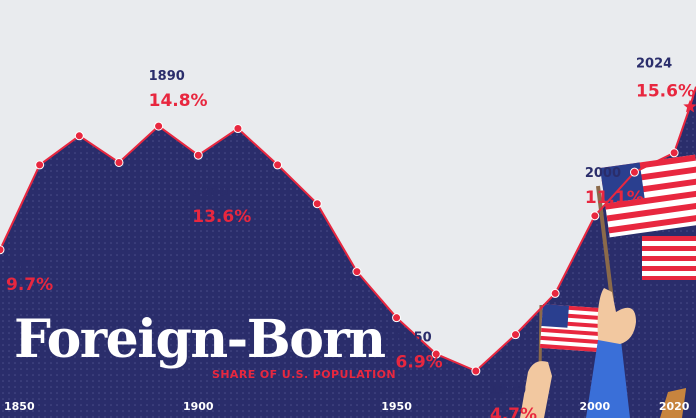 The image size is (696, 418). I want to click on annotation-value: 4.7%, so click(513, 411).